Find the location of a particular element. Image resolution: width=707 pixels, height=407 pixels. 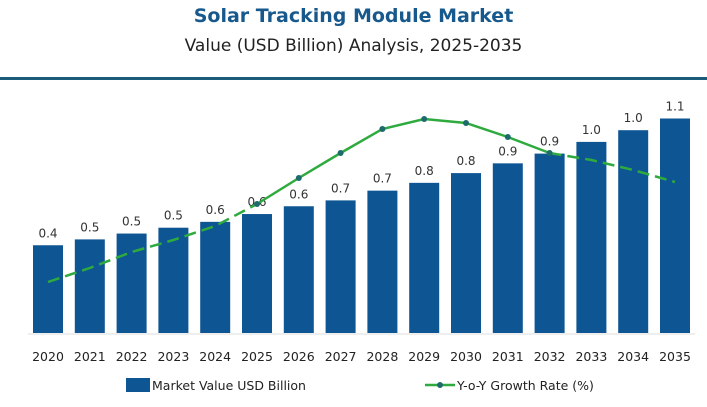

x-tick-2022: 2022 is located at coordinates (132, 356).